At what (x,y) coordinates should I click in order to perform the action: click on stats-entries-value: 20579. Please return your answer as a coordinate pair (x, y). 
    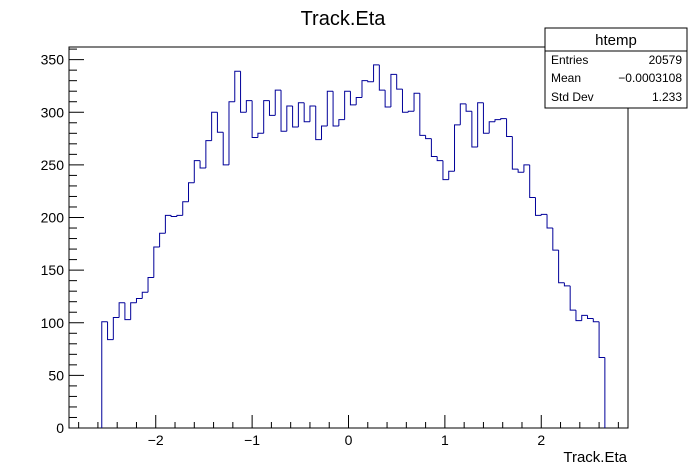
    Looking at the image, I should click on (666, 60).